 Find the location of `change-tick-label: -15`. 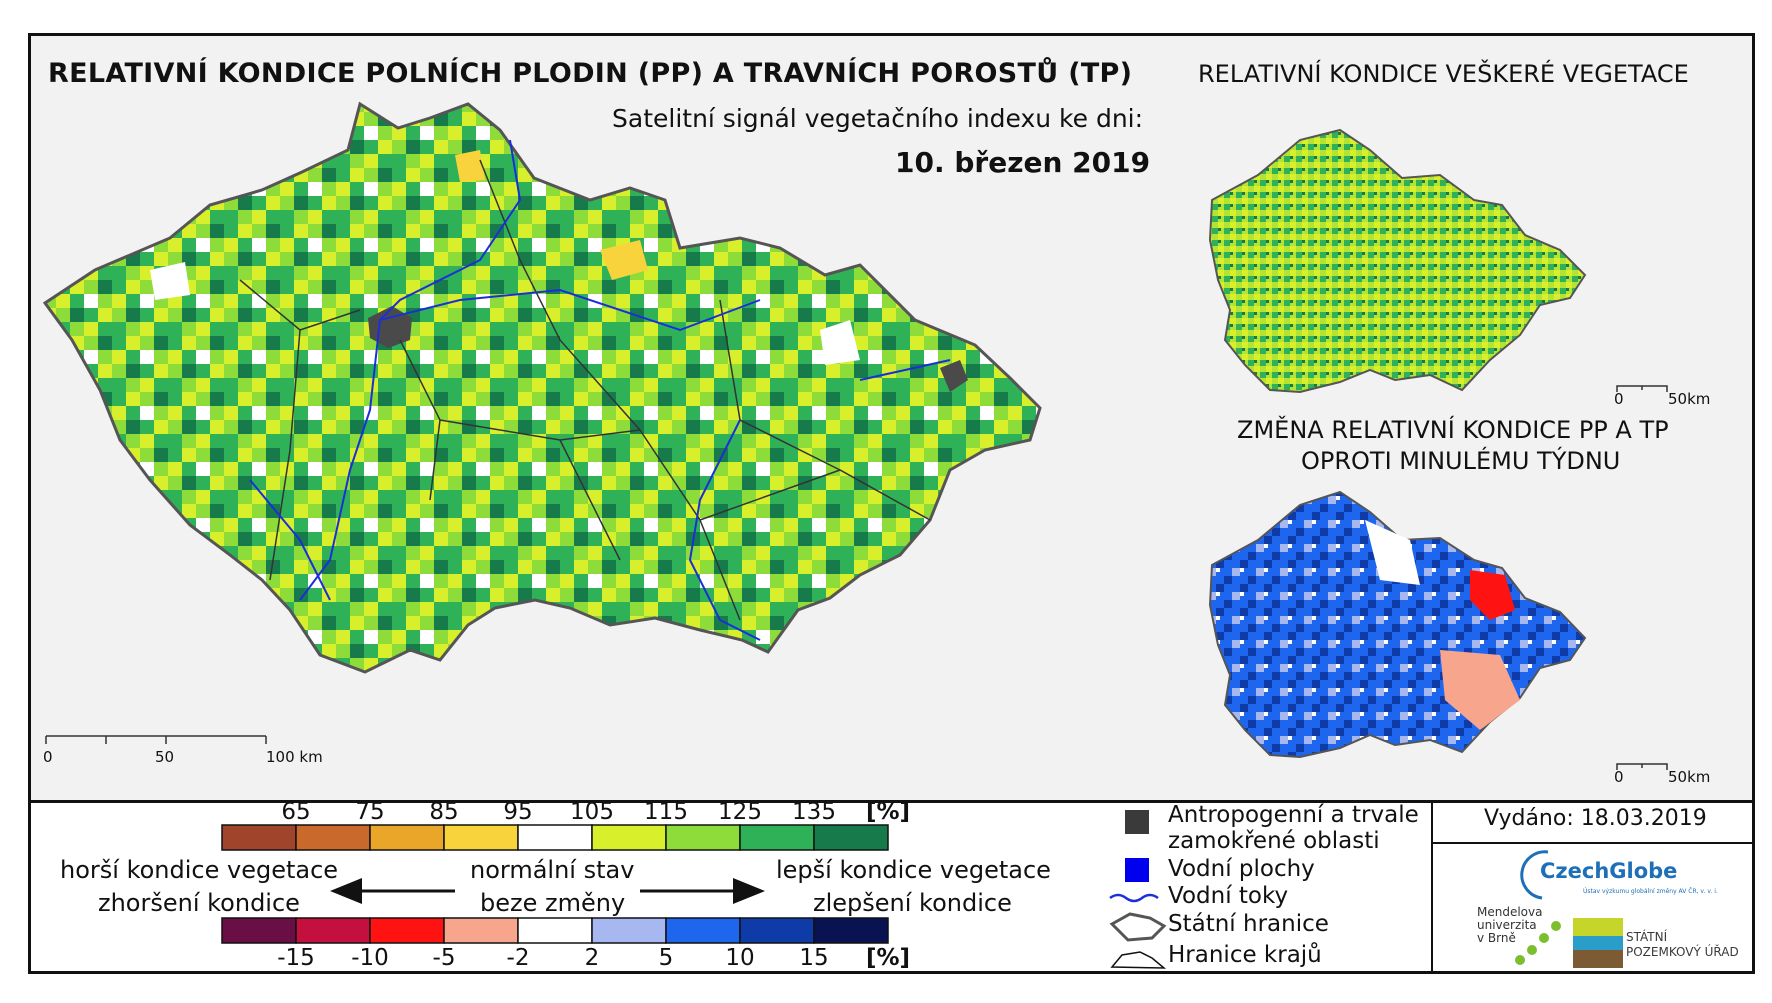

change-tick-label: -15 is located at coordinates (296, 958).